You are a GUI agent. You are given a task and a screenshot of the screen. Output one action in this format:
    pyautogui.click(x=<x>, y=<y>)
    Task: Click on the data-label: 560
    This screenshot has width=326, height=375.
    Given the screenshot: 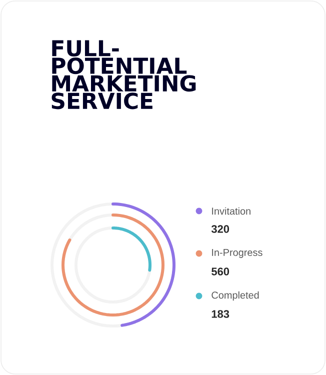 What is the action you would take?
    pyautogui.click(x=221, y=272)
    